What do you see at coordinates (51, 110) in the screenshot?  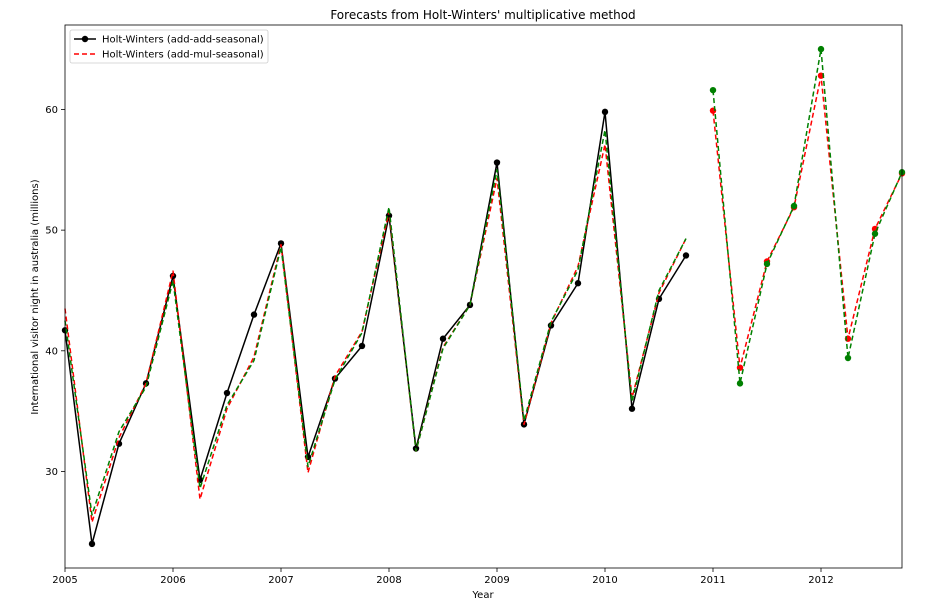 I see `y-tick-label: 60` at bounding box center [51, 110].